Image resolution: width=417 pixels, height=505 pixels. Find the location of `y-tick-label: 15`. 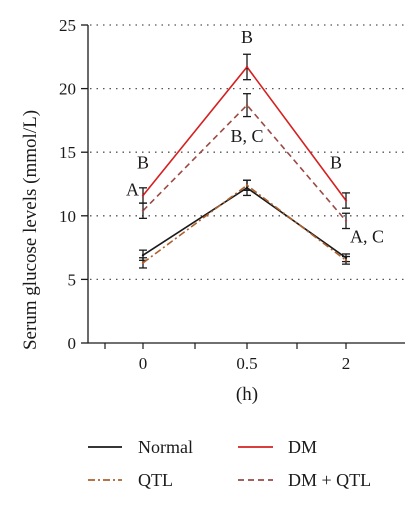

y-tick-label: 15 is located at coordinates (67, 152).